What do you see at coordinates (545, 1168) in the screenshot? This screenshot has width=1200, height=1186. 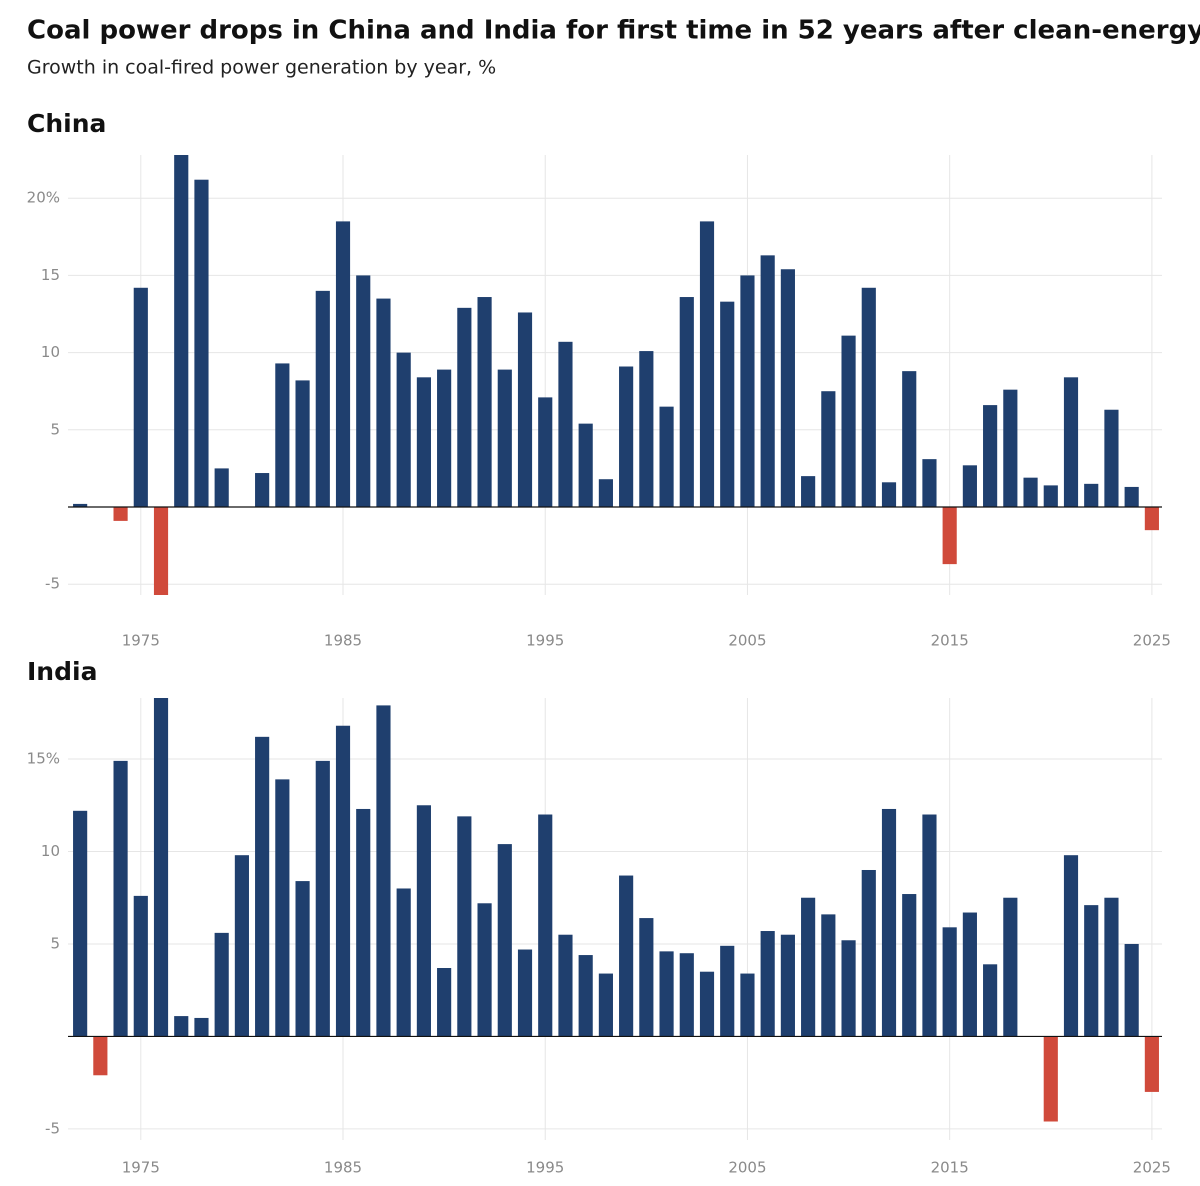 I see `x-tick-label: 1995` at bounding box center [545, 1168].